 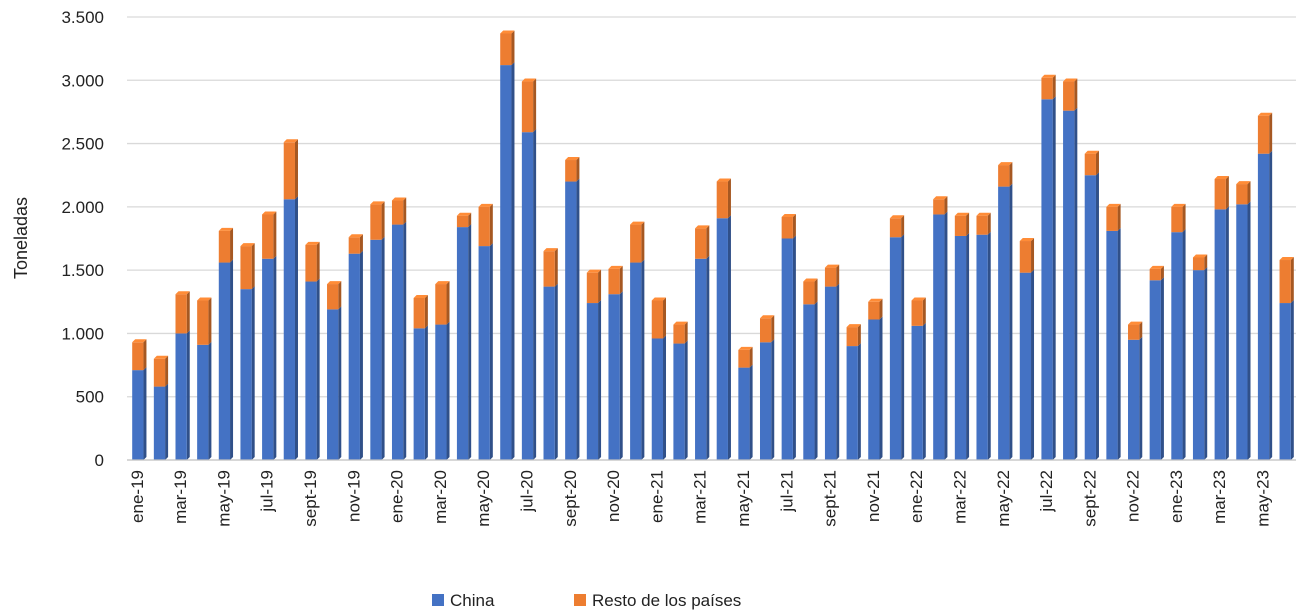 I want to click on x-tick-label: ene-20, so click(x=397, y=496).